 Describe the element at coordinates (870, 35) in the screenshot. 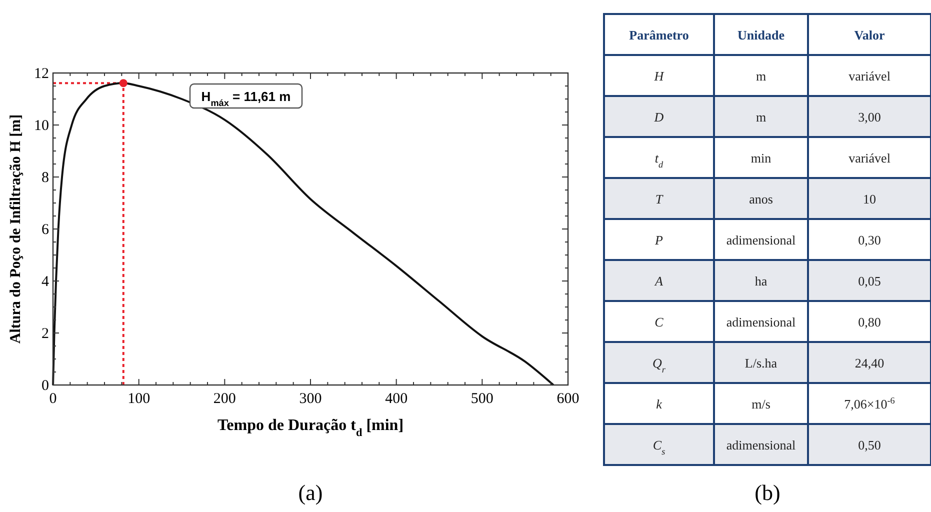

I see `category-label: Valor` at that location.